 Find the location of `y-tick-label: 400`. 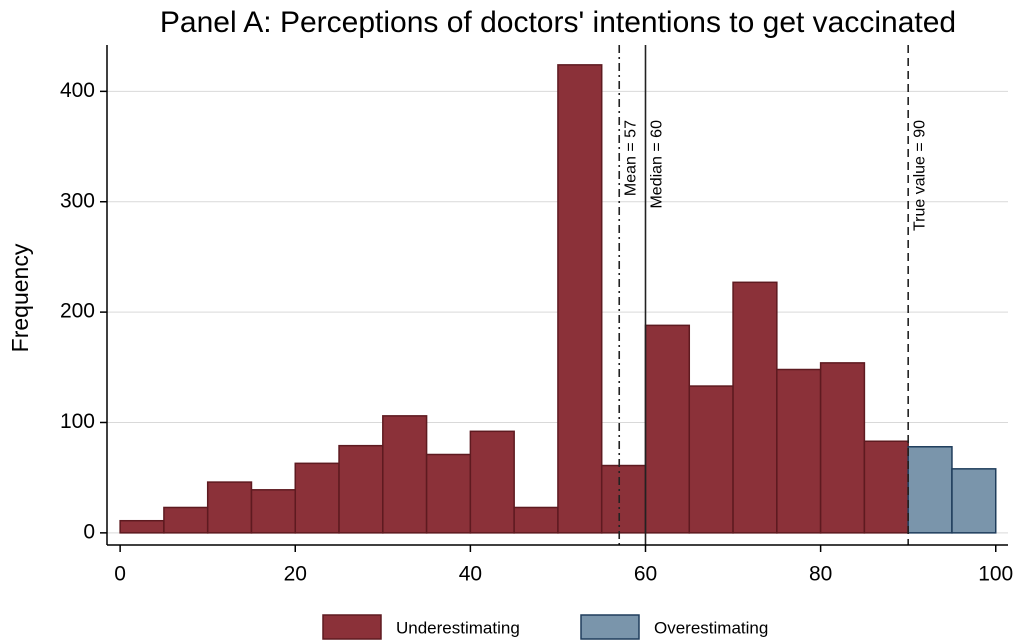

y-tick-label: 400 is located at coordinates (77, 90).